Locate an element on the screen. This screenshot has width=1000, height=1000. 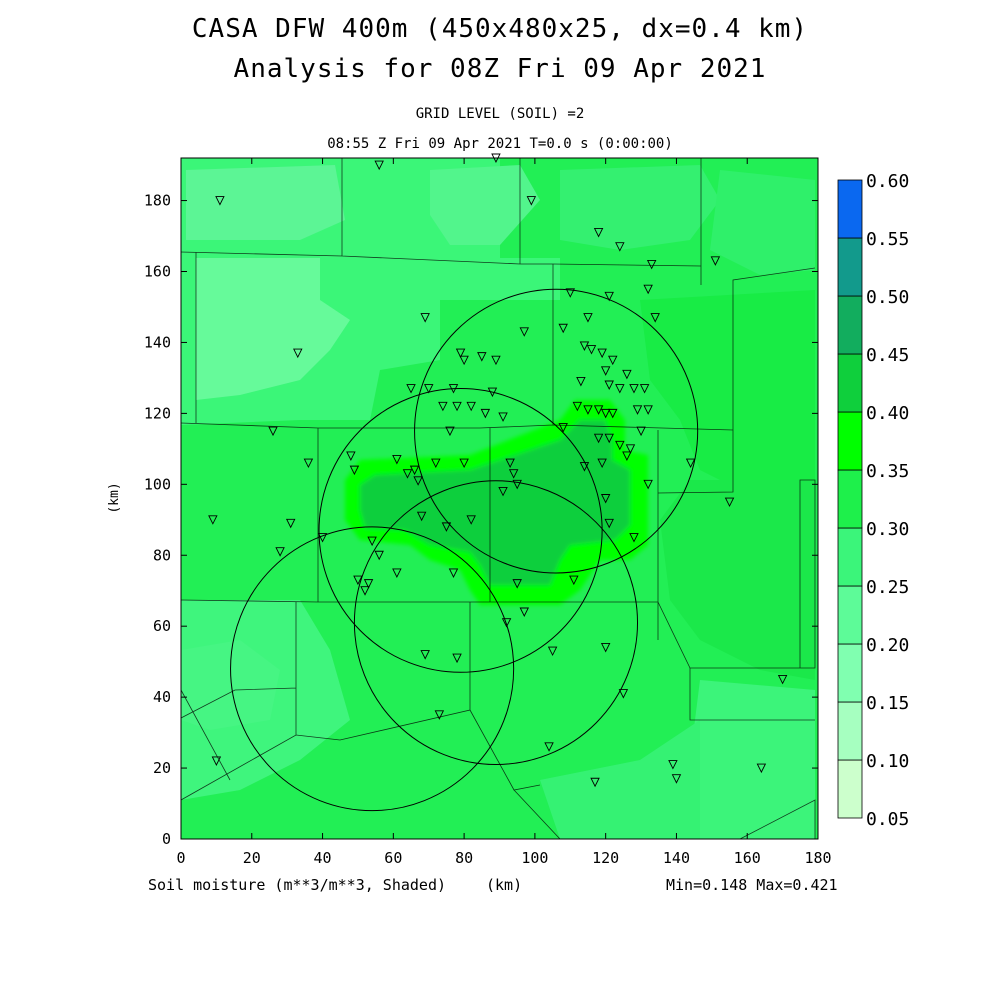
y-tick-label: 100 is located at coordinates (157, 484).